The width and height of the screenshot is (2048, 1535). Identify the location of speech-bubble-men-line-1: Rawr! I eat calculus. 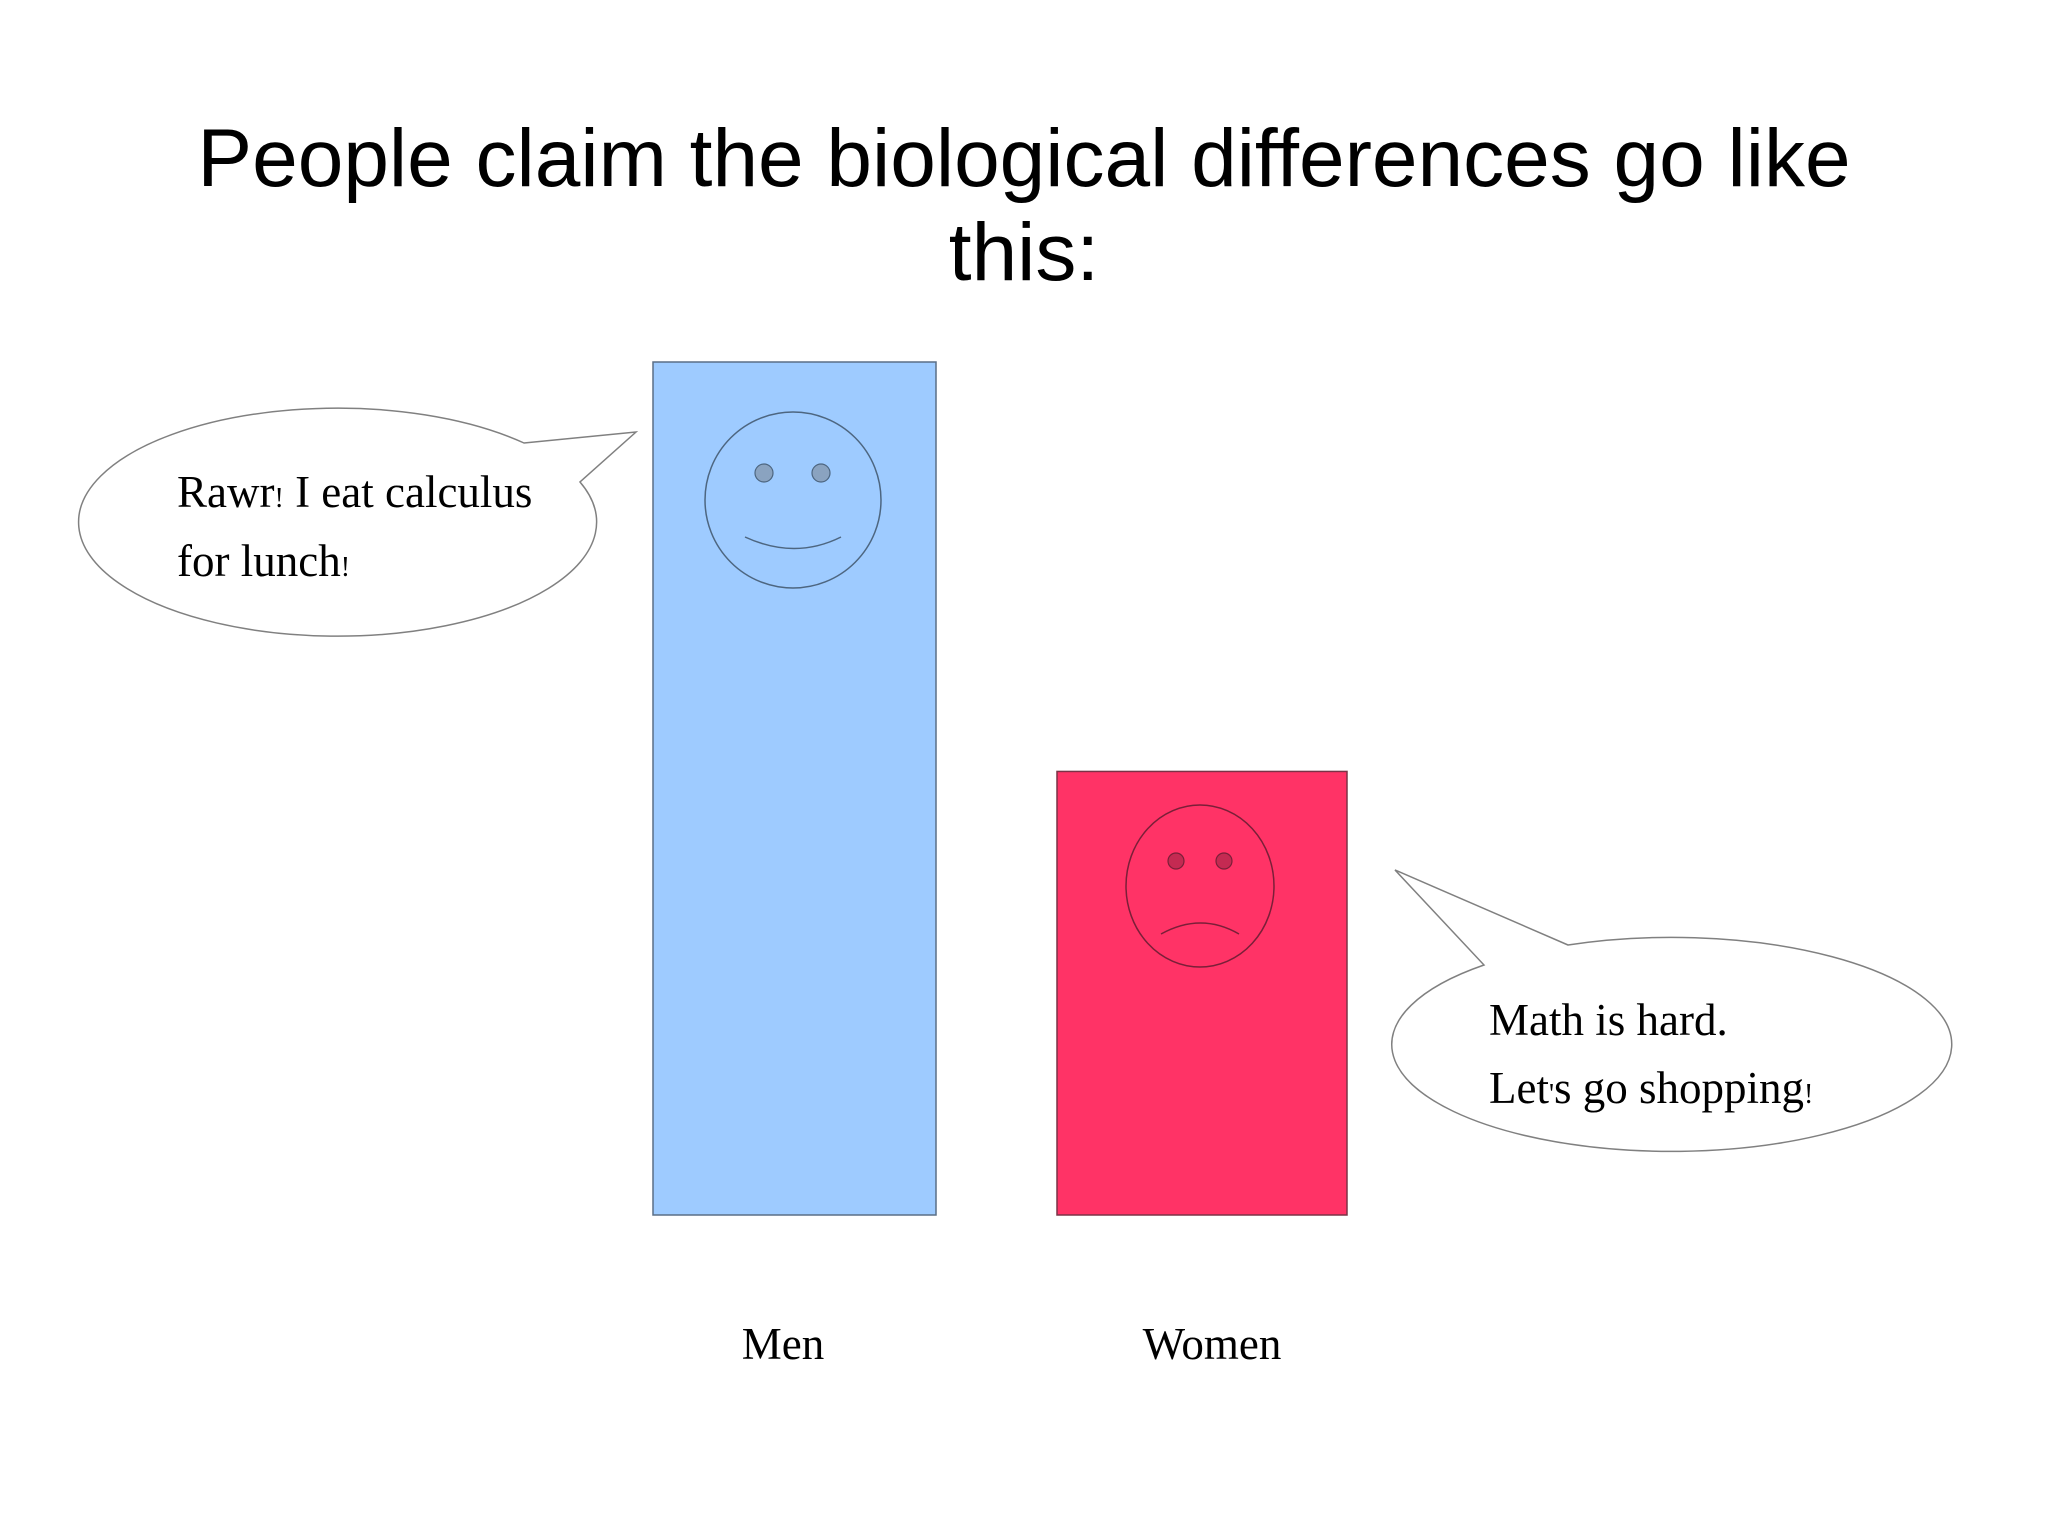
(354, 492).